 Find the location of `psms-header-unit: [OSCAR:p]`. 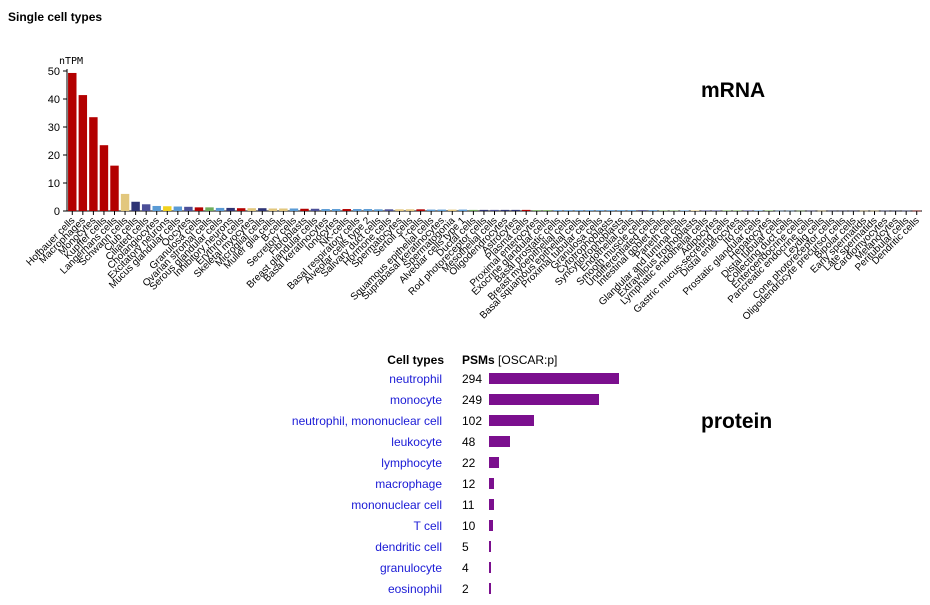

psms-header-unit: [OSCAR:p] is located at coordinates (528, 359).